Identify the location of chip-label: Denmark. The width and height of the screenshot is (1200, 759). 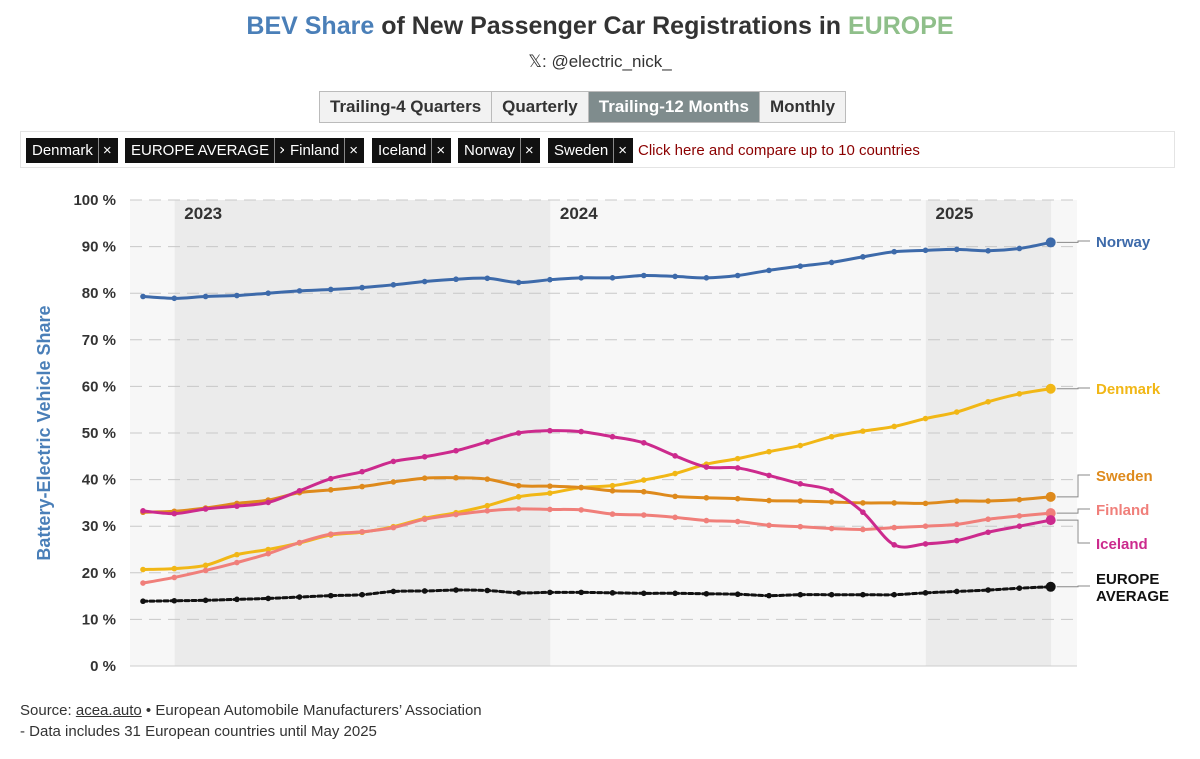
(62, 150).